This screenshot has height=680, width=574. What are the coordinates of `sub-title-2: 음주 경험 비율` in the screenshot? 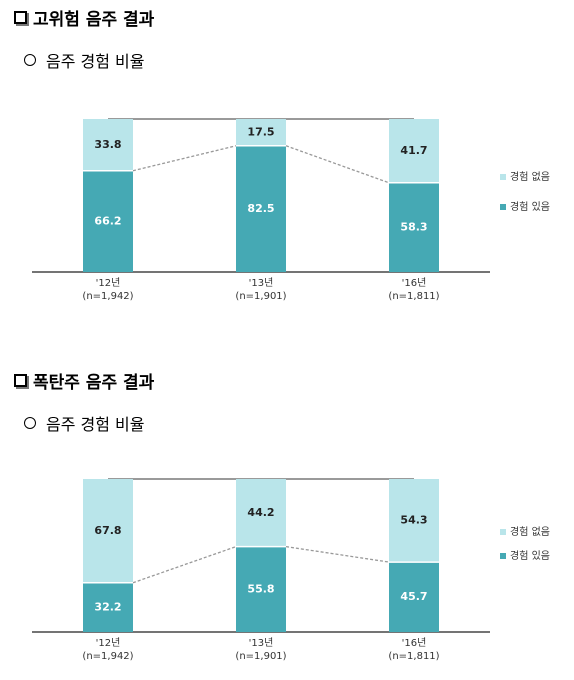 It's located at (84, 423).